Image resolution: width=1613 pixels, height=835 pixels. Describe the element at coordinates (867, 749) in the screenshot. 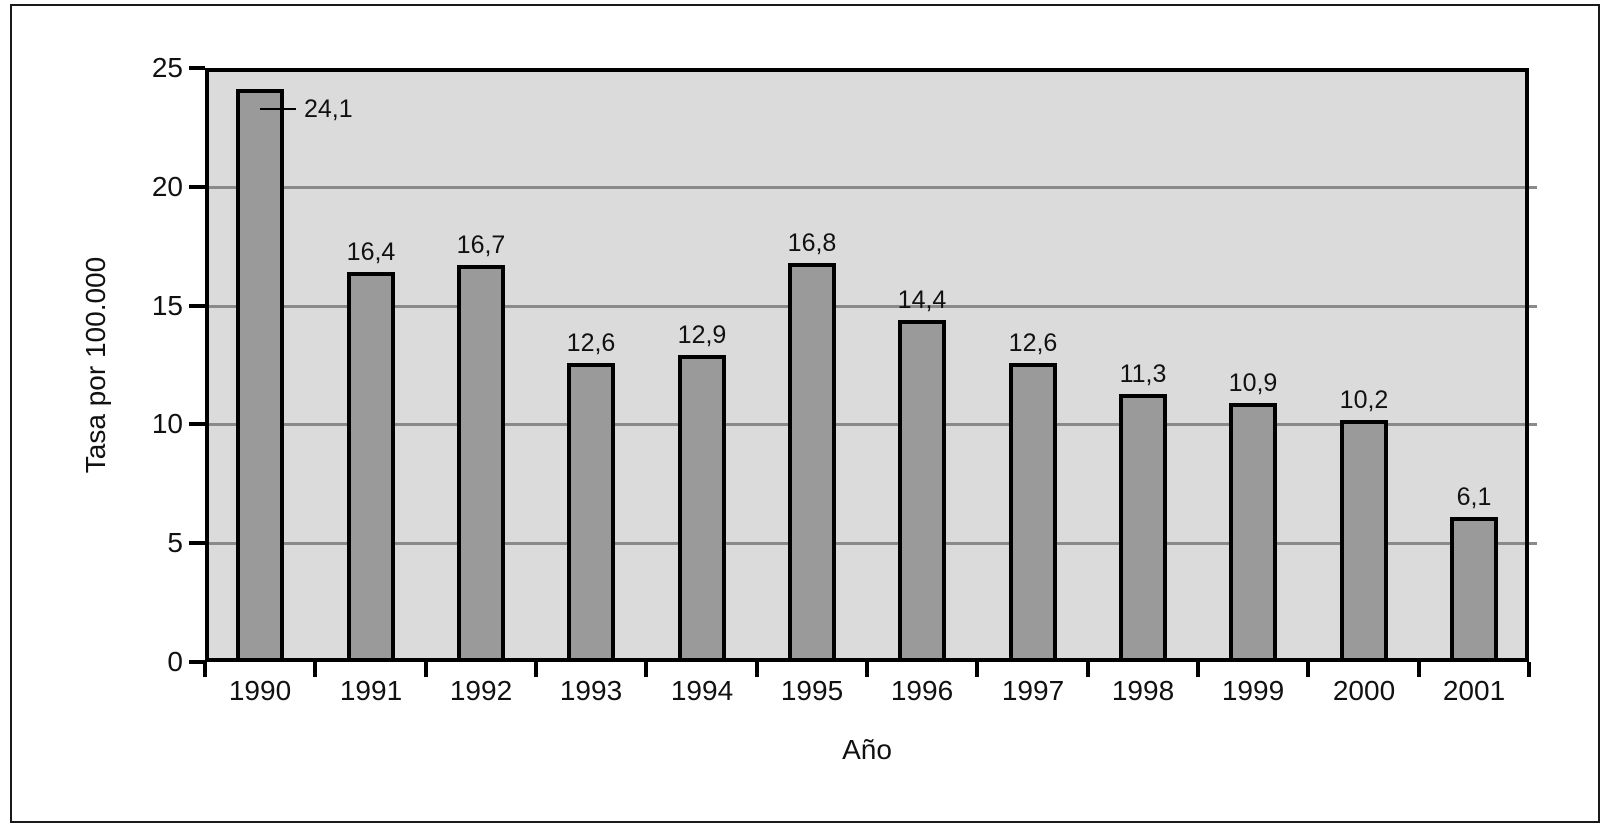

I see `x-axis-title: Año` at that location.